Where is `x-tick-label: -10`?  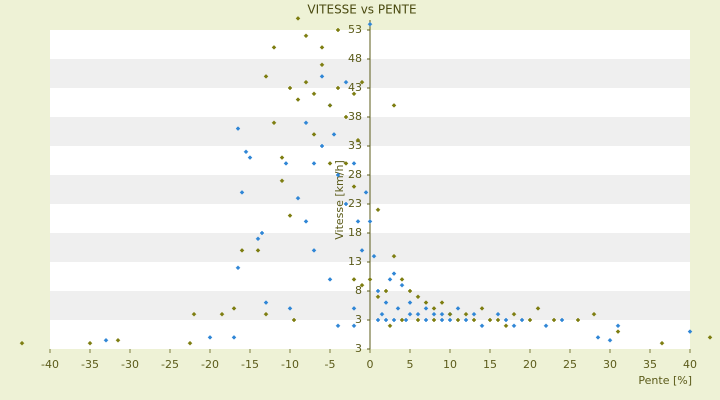
x-tick-label: -10 is located at coordinates (290, 364).